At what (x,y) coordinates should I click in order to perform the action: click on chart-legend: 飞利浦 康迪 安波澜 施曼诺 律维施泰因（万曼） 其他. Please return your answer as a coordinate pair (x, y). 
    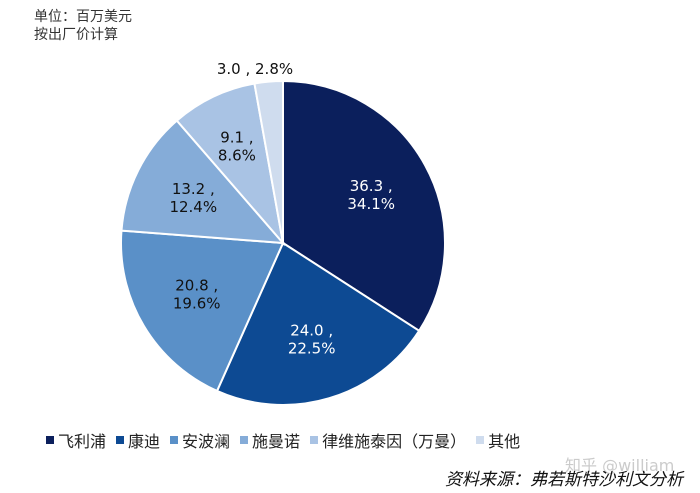
    Looking at the image, I should click on (286, 440).